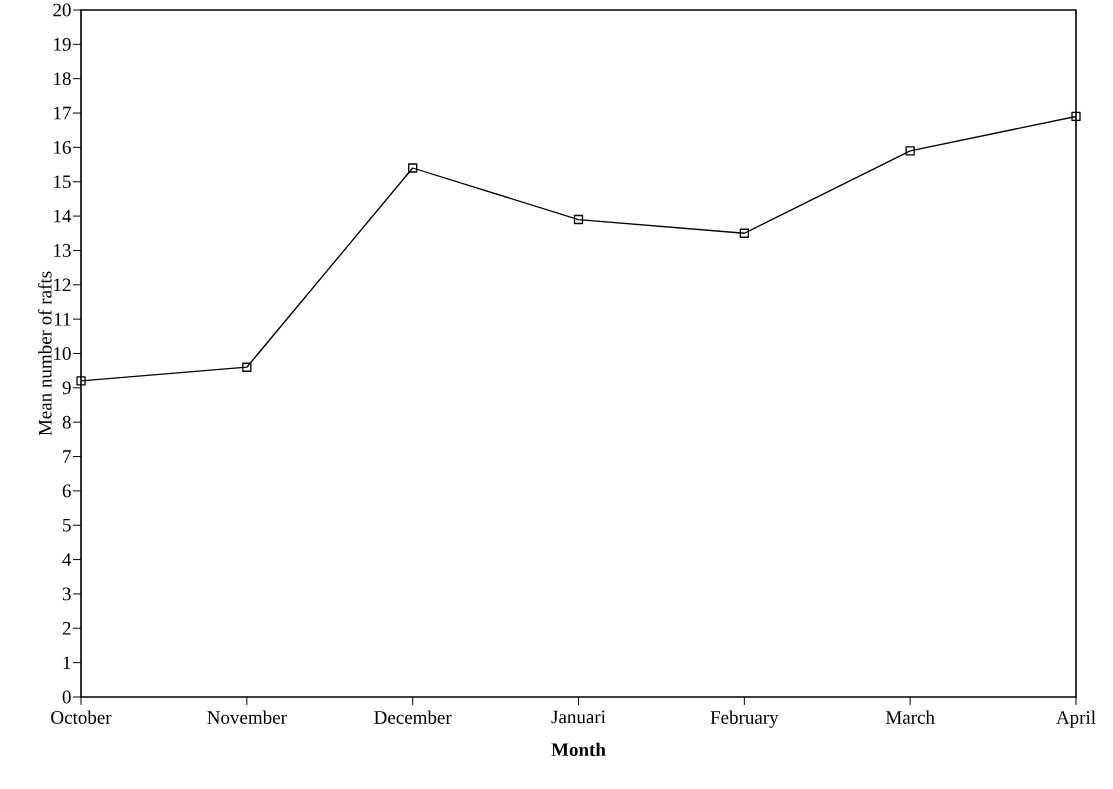  What do you see at coordinates (62, 147) in the screenshot?
I see `y-tick-label: 16` at bounding box center [62, 147].